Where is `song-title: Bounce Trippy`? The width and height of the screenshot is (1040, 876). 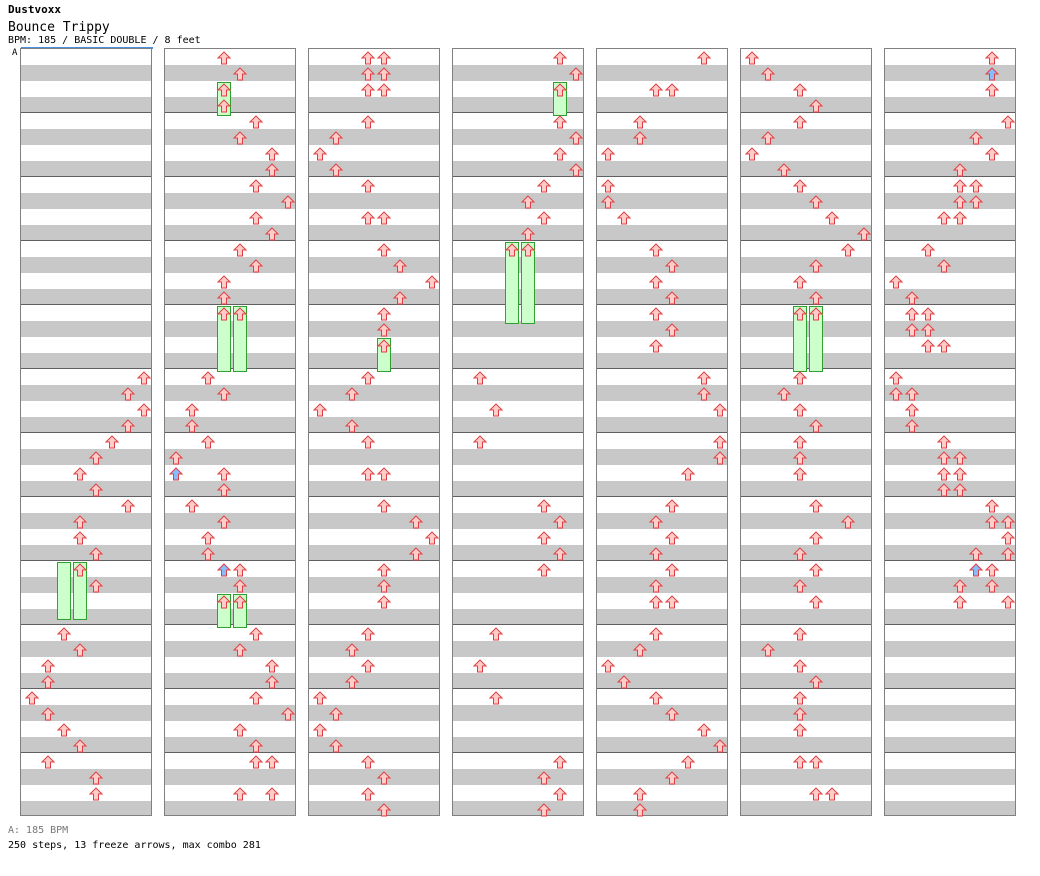
song-title: Bounce Trippy is located at coordinates (59, 27).